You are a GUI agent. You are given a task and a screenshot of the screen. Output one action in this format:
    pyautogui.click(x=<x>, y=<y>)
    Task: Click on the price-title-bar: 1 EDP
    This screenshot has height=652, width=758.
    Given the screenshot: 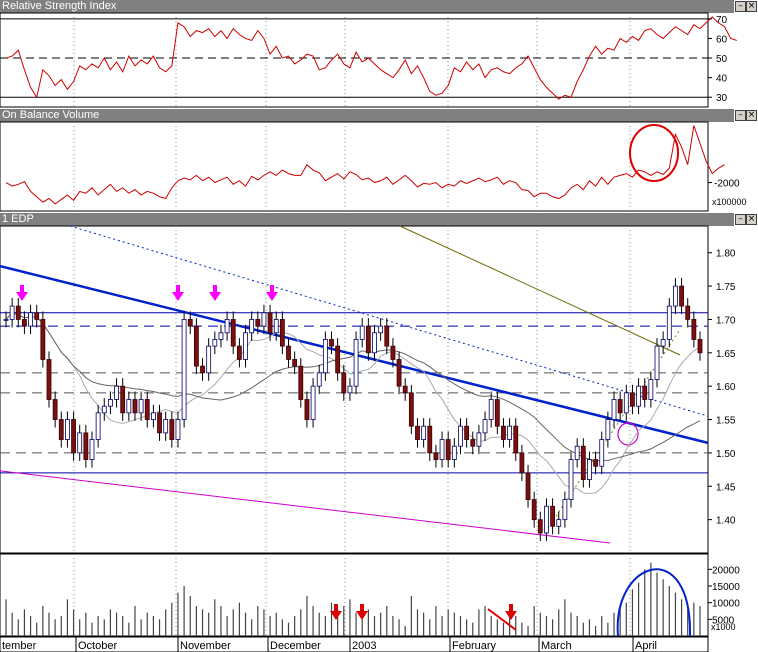 What is the action you would take?
    pyautogui.click(x=367, y=219)
    